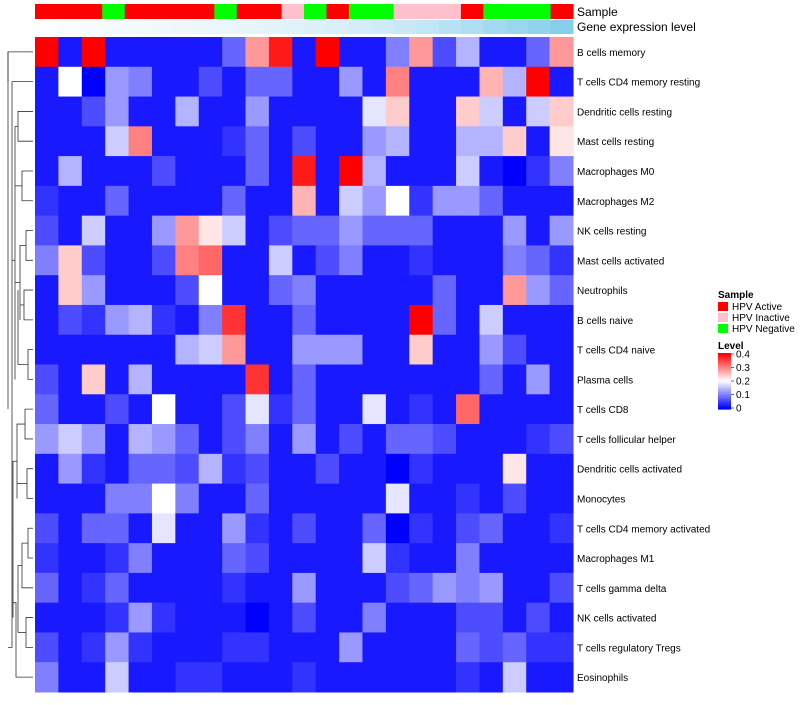 The width and height of the screenshot is (800, 705). Describe the element at coordinates (602, 291) in the screenshot. I see `row-label: Neutrophils` at that location.